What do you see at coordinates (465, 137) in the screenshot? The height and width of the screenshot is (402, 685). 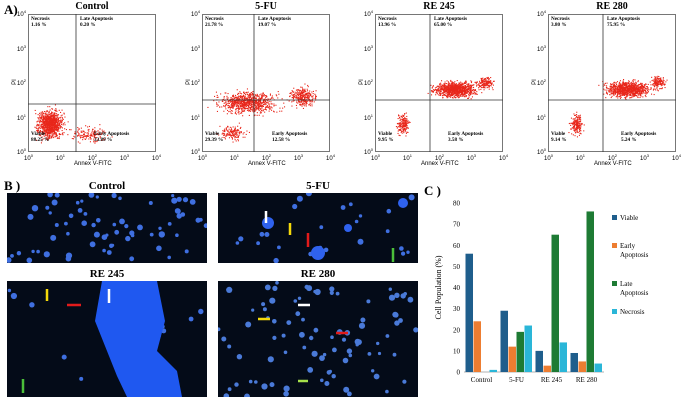 I see `quadrant-early-label: Early Apoptosis 3.58 %` at bounding box center [465, 137].